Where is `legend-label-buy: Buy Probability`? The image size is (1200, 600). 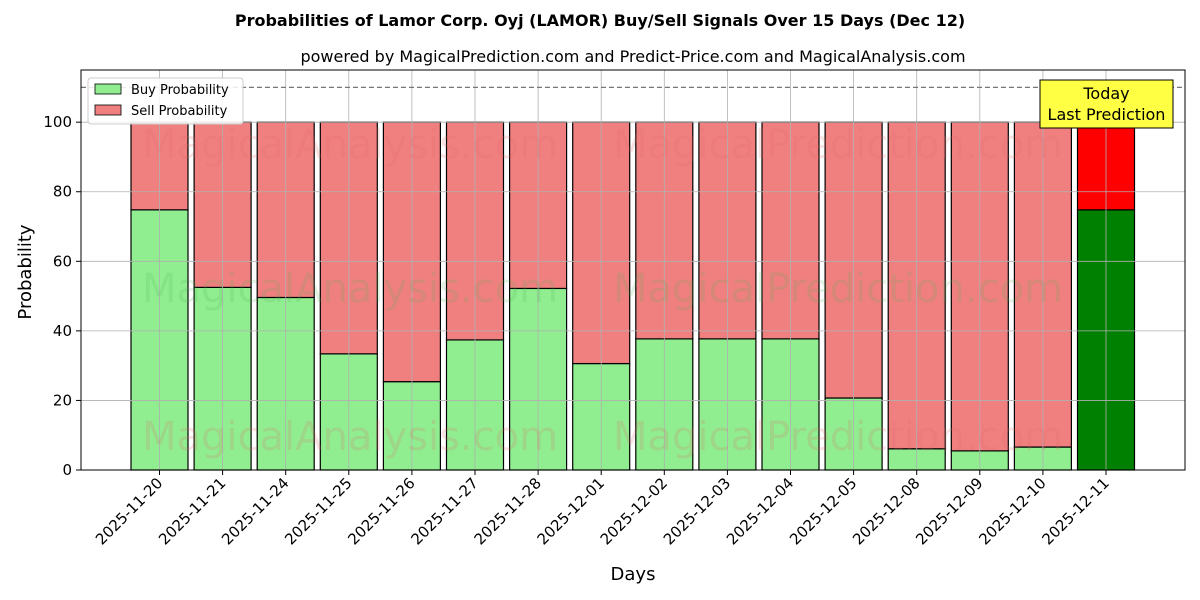 legend-label-buy: Buy Probability is located at coordinates (180, 90).